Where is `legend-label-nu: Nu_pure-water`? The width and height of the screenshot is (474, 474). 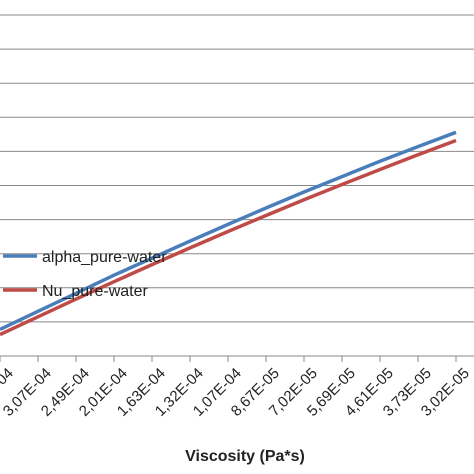 legend-label-nu: Nu_pure-water is located at coordinates (95, 291).